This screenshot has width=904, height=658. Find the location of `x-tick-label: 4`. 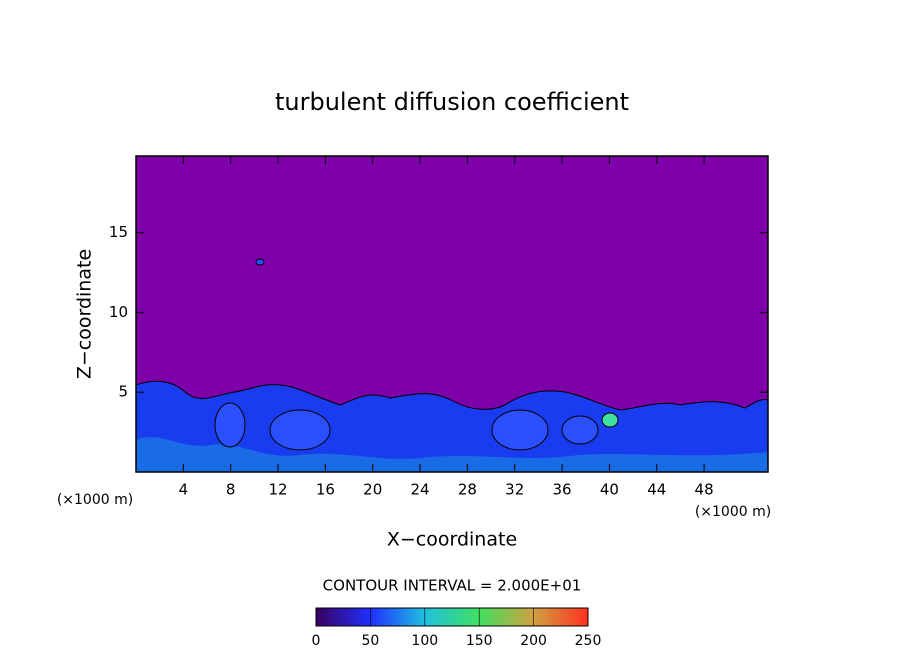

x-tick-label: 4 is located at coordinates (184, 490).